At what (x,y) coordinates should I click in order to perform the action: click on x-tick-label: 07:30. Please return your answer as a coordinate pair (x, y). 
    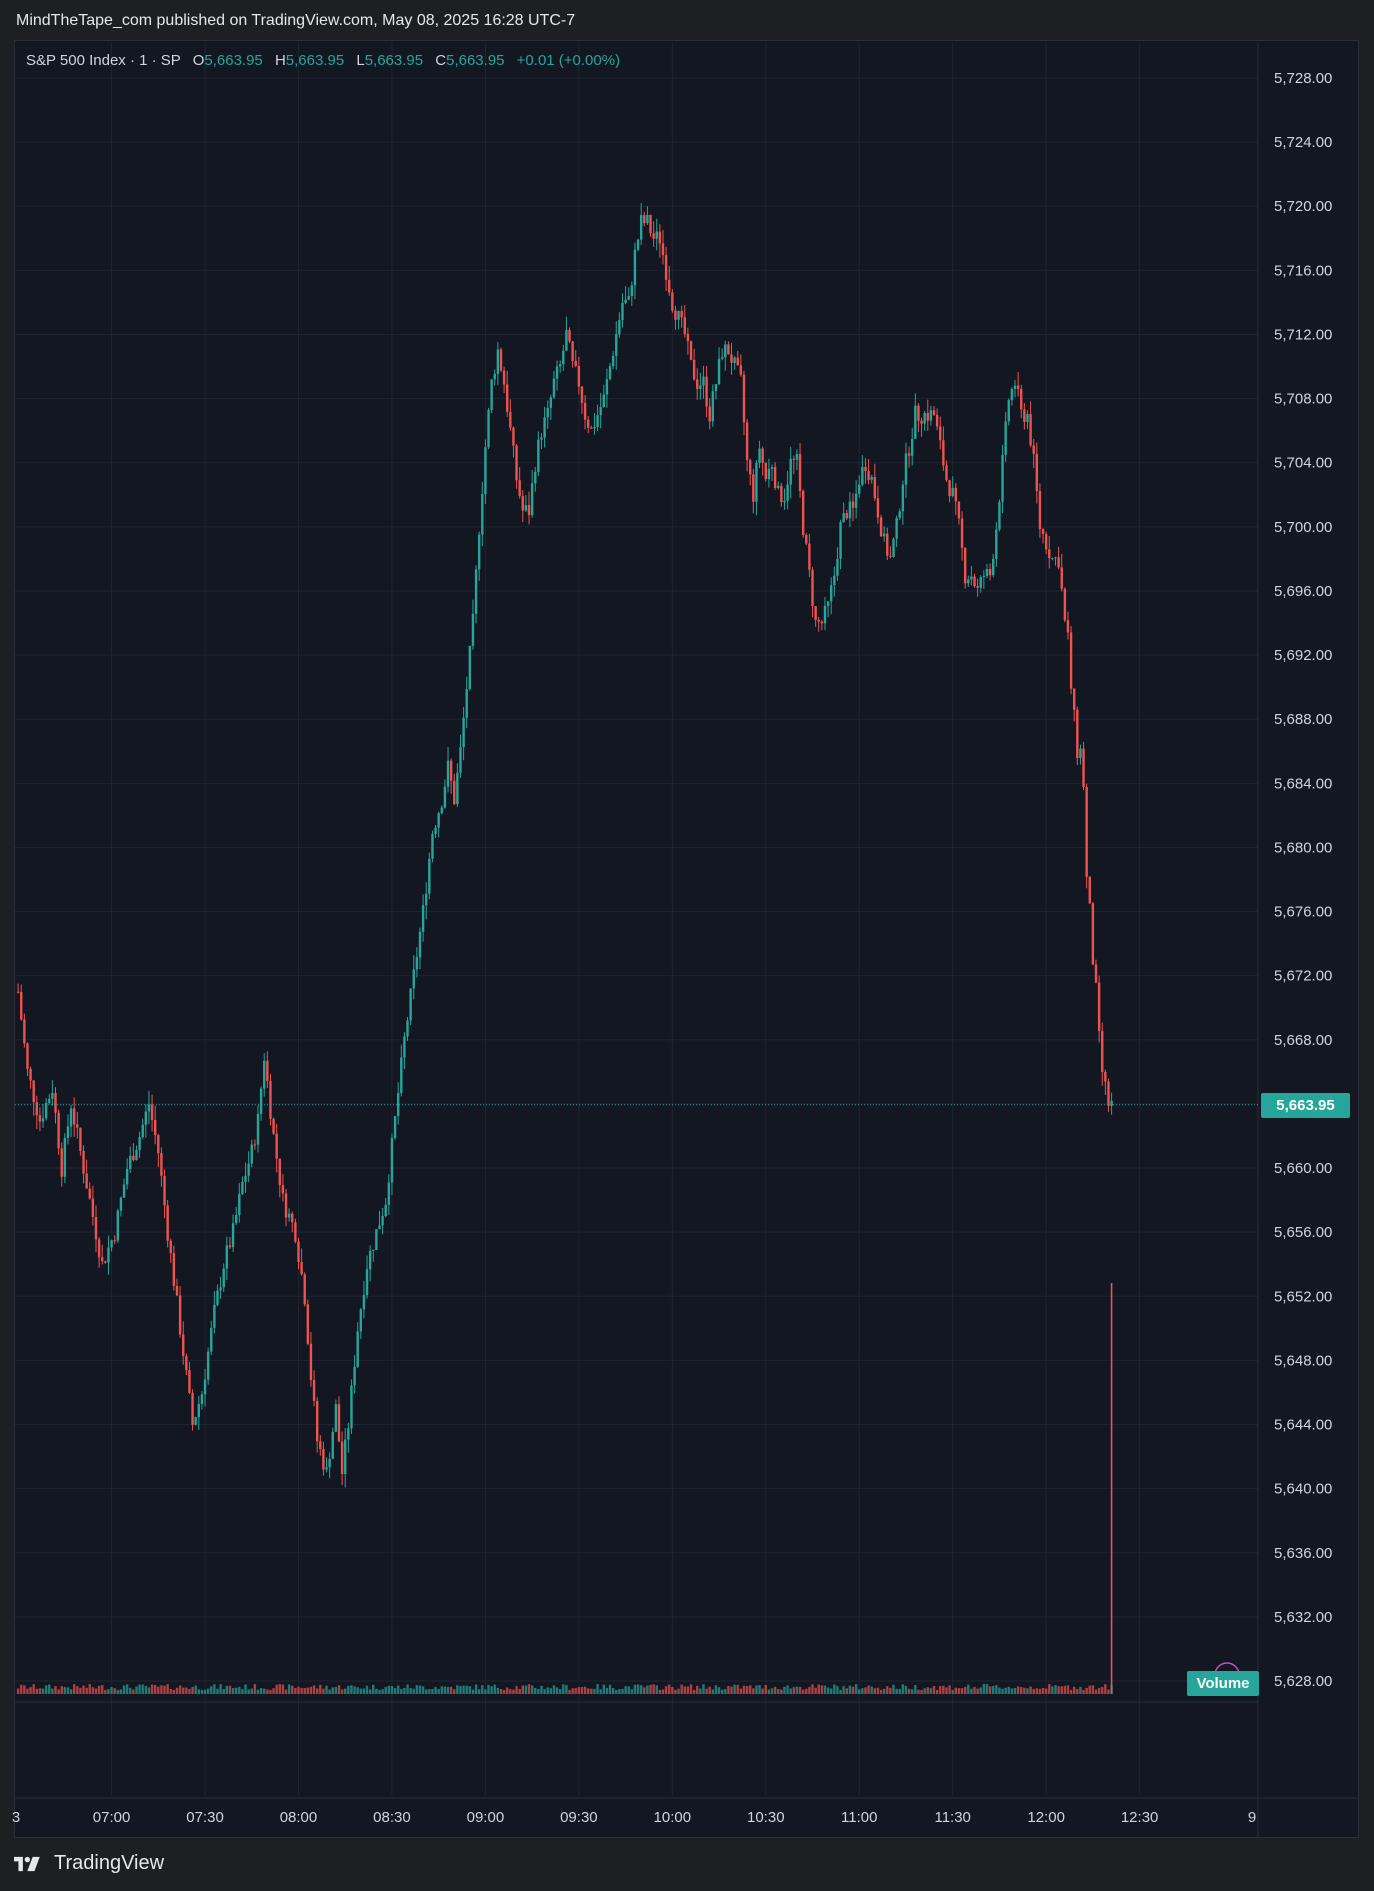
    Looking at the image, I should click on (205, 1817).